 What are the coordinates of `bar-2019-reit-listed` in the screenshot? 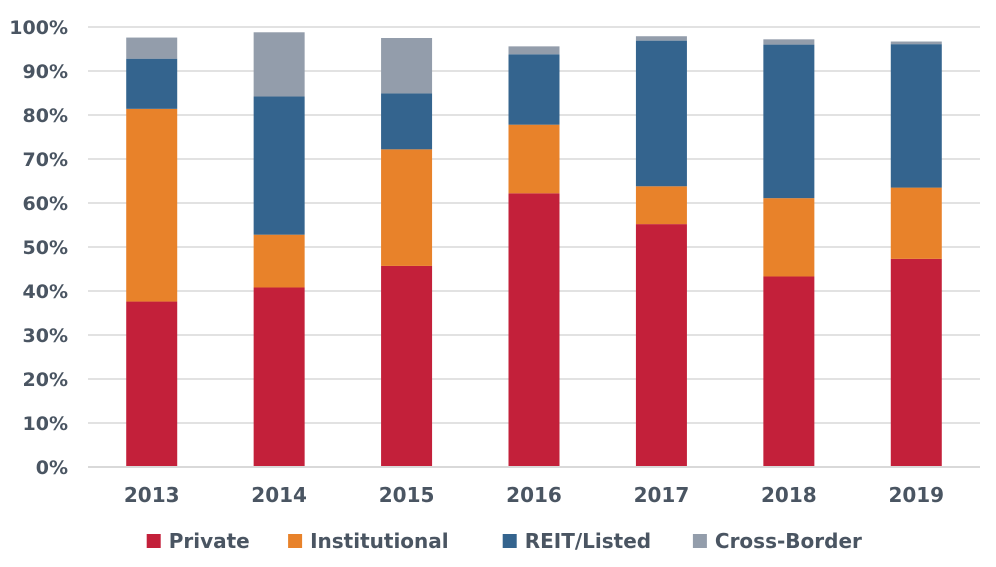 It's located at (916, 116).